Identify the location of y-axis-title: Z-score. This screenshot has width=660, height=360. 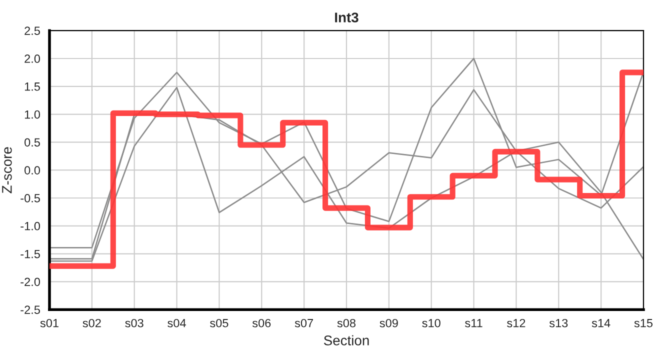
(7, 170).